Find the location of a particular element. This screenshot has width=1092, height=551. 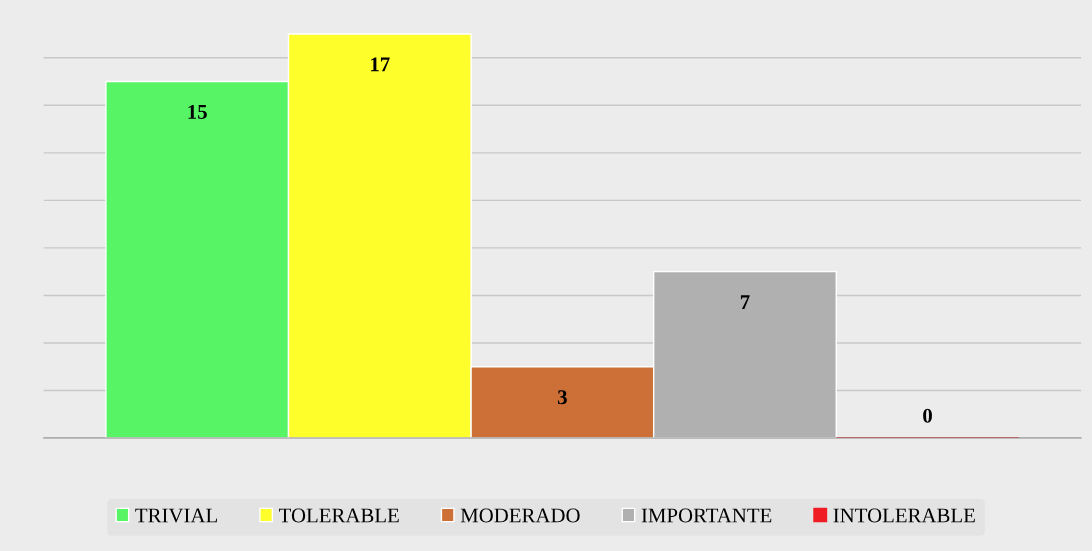

data-label: 17 is located at coordinates (380, 64).